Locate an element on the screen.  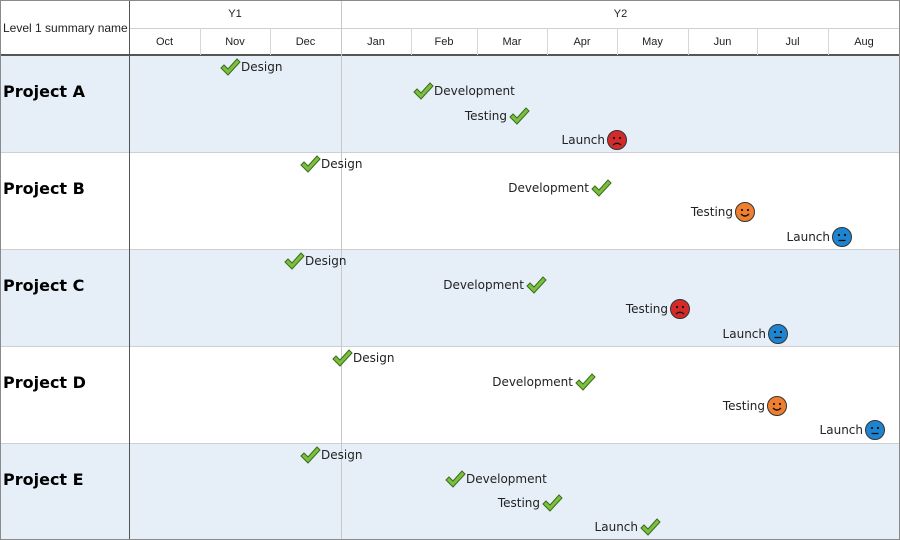
project-name-label: Project B is located at coordinates (44, 188).